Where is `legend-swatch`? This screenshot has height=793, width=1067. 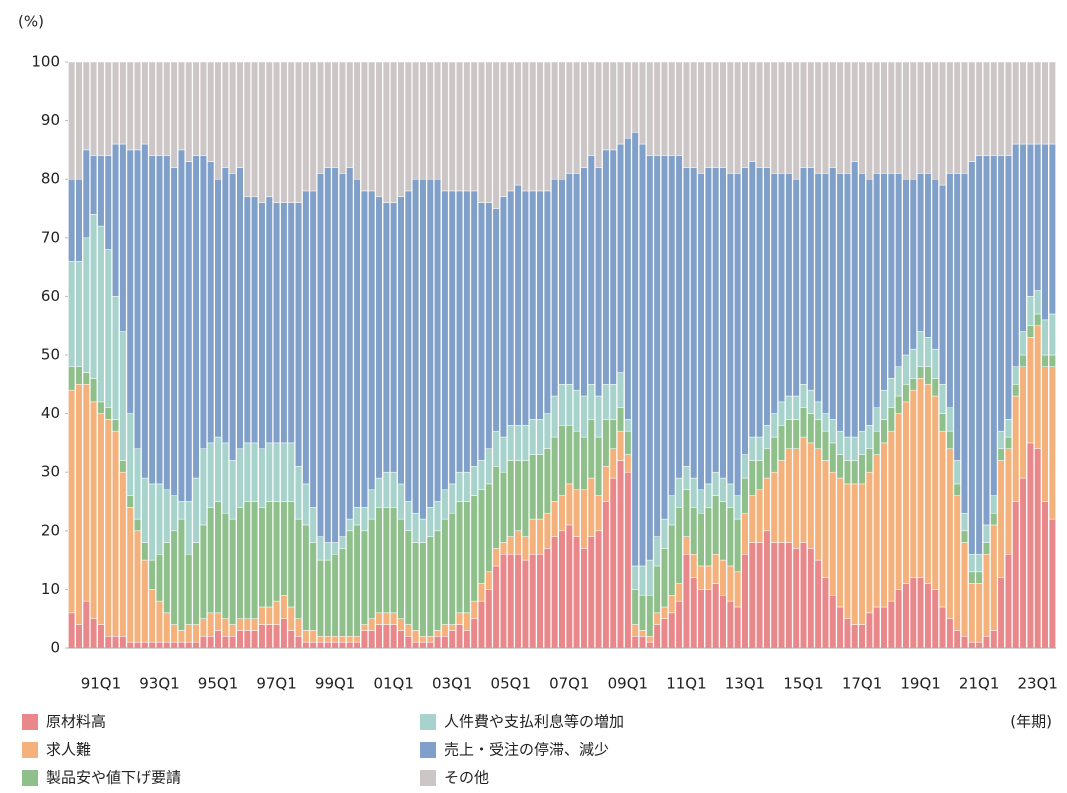 legend-swatch is located at coordinates (428, 778).